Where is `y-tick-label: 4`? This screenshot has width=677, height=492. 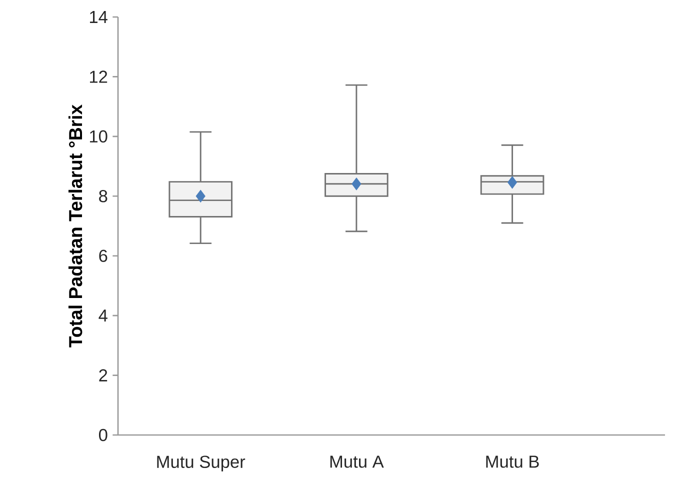
y-tick-label: 4 is located at coordinates (103, 316).